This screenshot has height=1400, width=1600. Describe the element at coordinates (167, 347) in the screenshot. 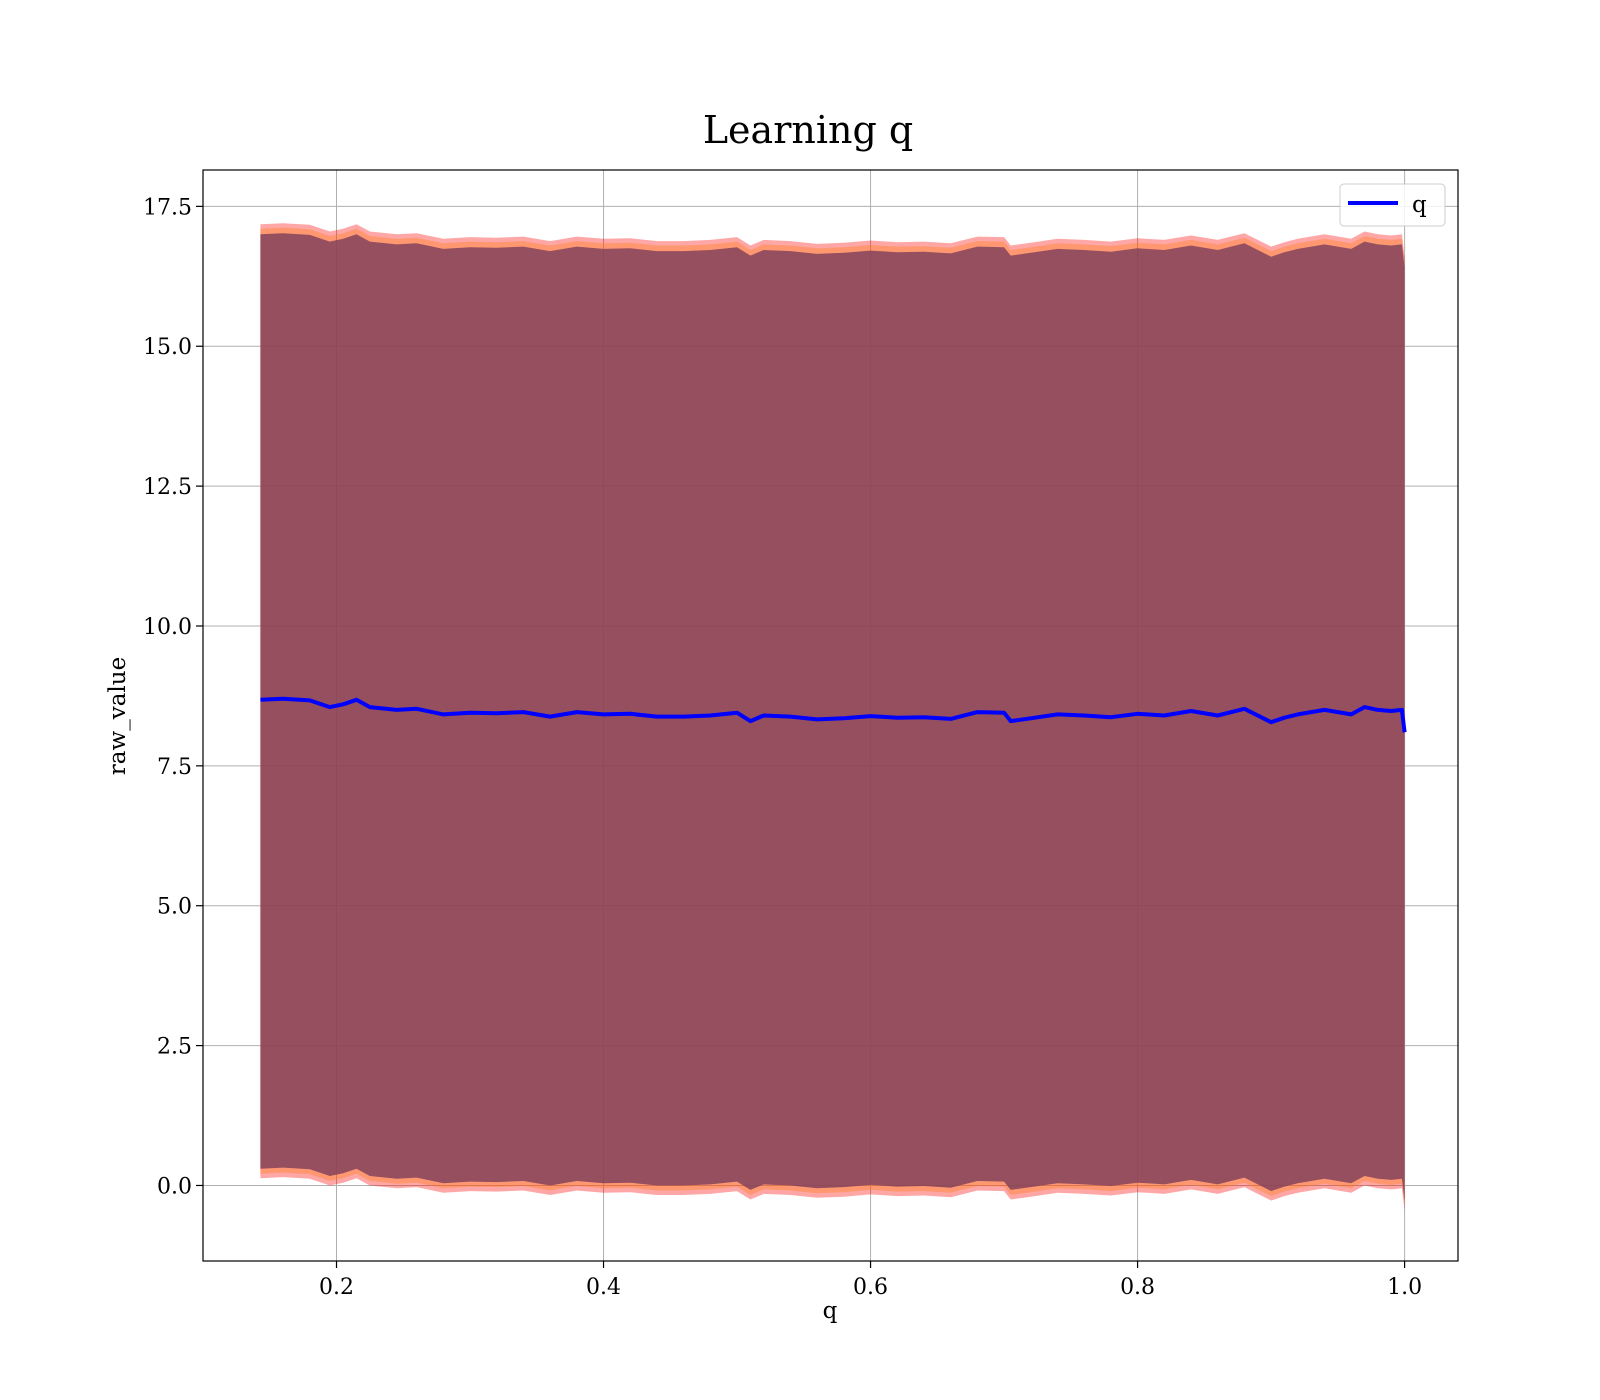

I see `y-tick-label: 15.0` at that location.